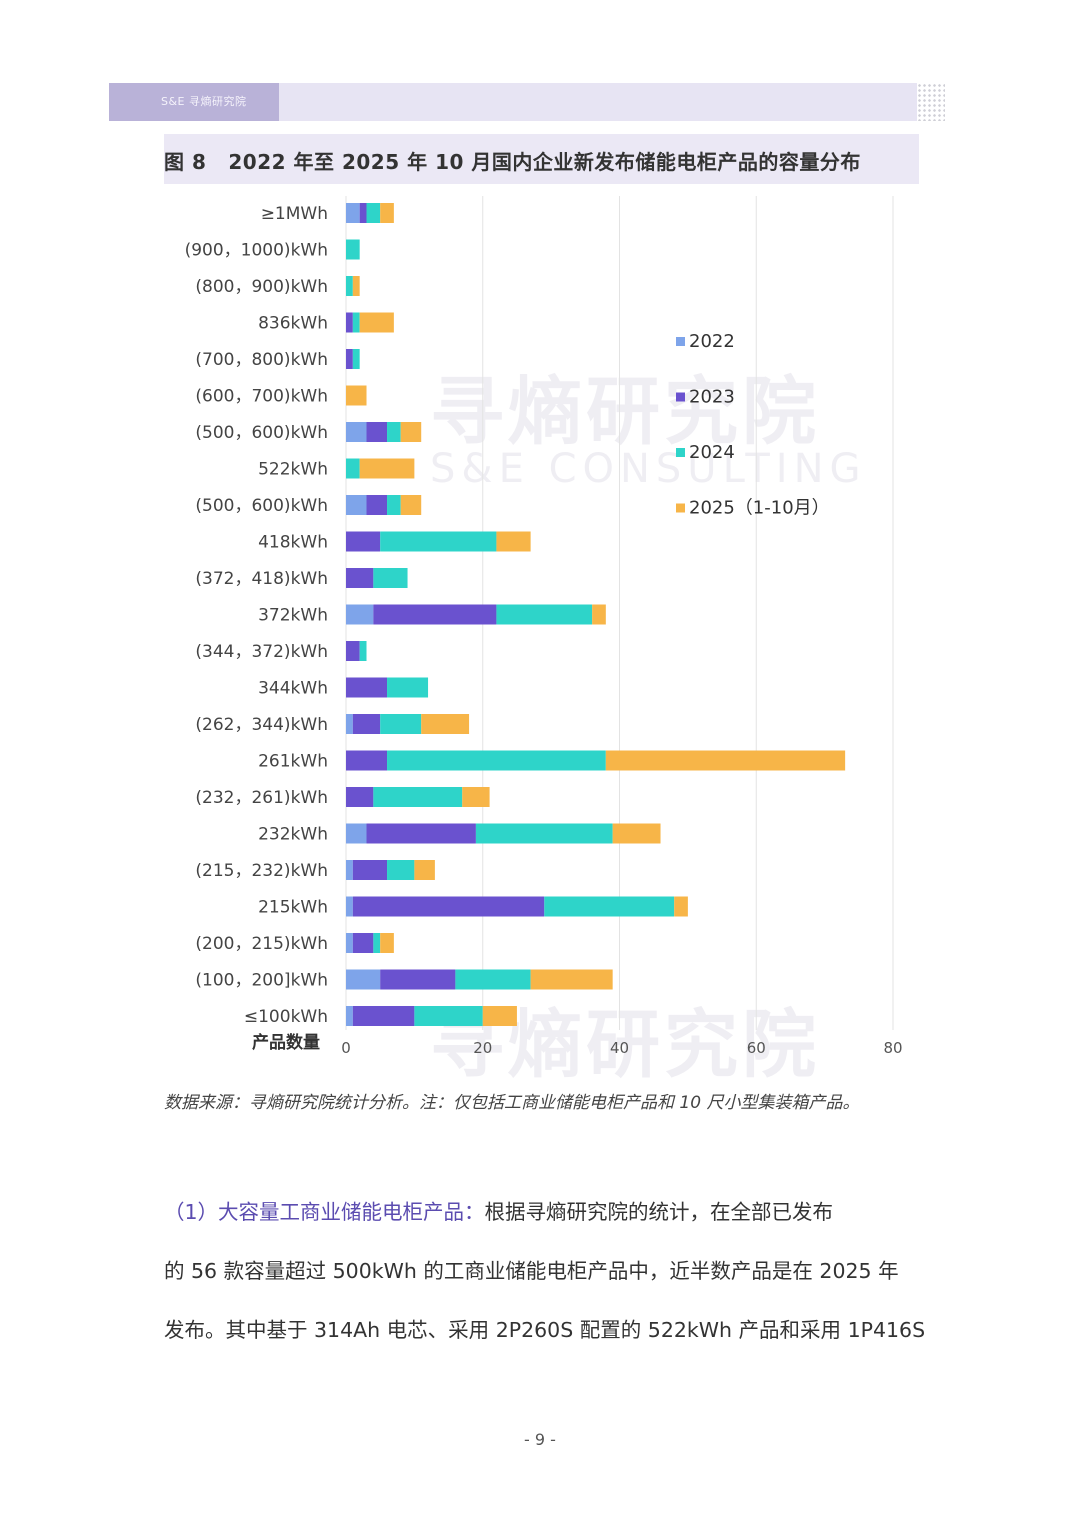 This screenshot has width=1080, height=1527. I want to click on category-label: 261kWh, so click(293, 762).